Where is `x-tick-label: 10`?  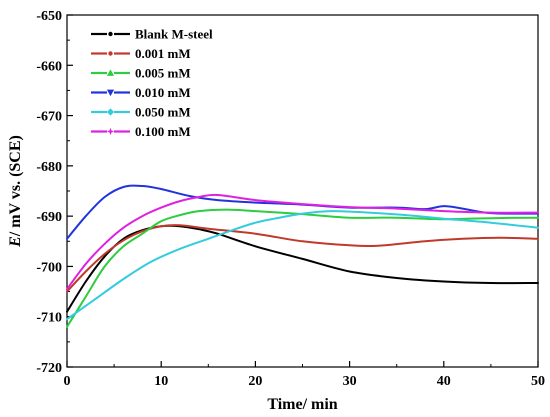 x-tick-label: 10 is located at coordinates (161, 381).